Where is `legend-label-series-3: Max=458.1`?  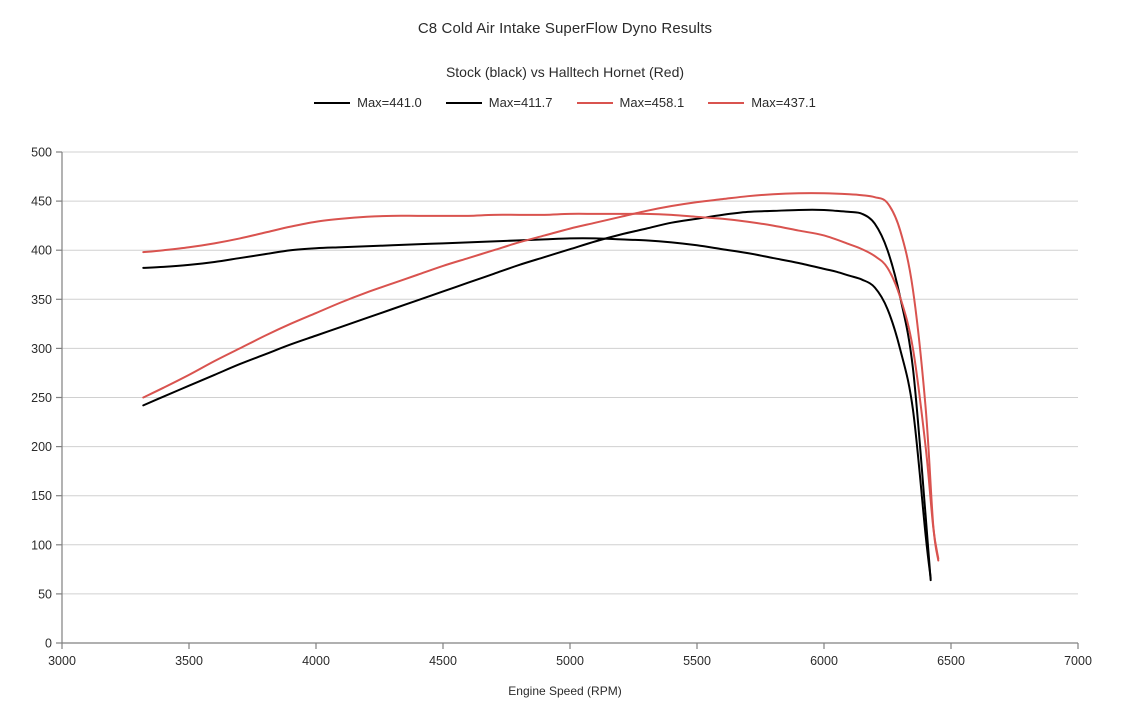
legend-label-series-3: Max=458.1 is located at coordinates (652, 102).